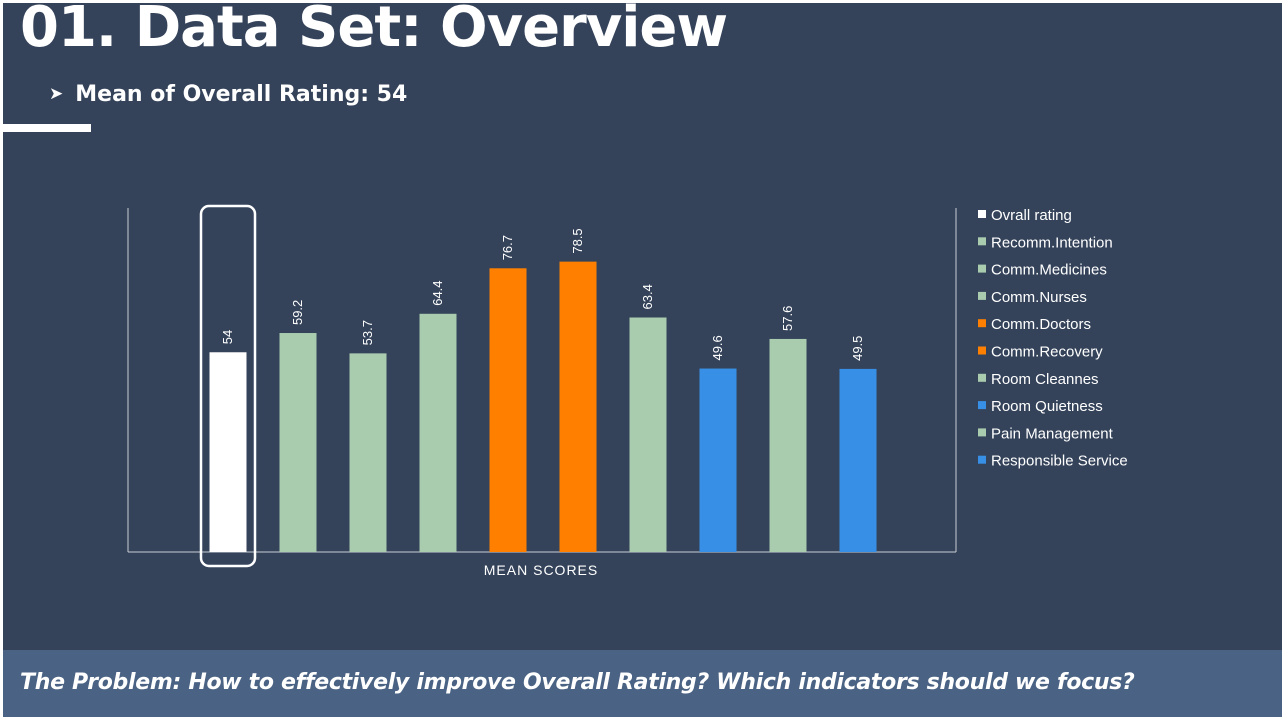 The height and width of the screenshot is (719, 1287). What do you see at coordinates (1052, 242) in the screenshot?
I see `legend-label-2: Recomm.Intention` at bounding box center [1052, 242].